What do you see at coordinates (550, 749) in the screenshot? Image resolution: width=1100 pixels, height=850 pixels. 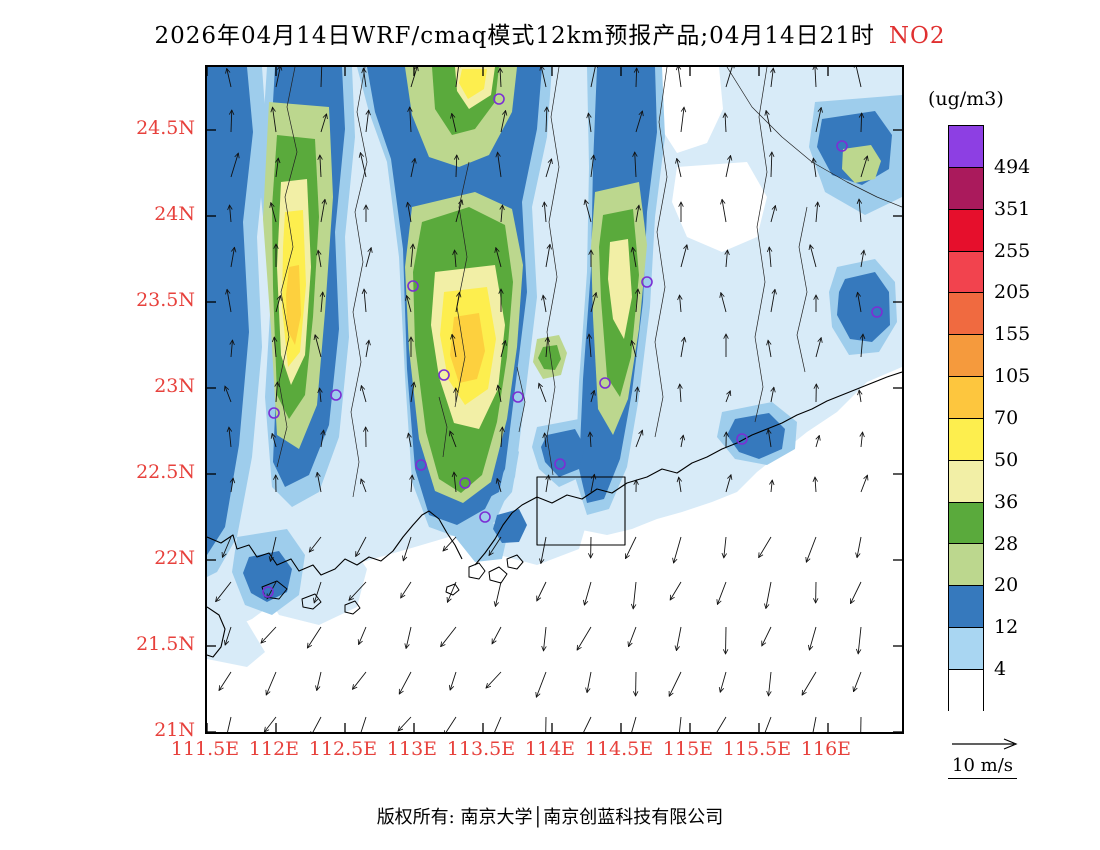 I see `lon-tick-label: 114E` at bounding box center [550, 749].